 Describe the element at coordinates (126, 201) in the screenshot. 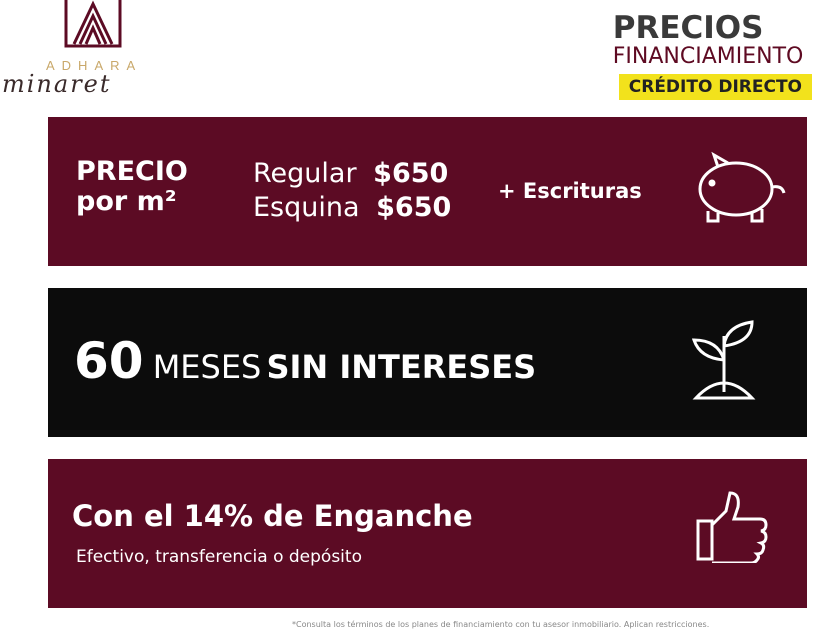

I see `price-unit: por m²` at that location.